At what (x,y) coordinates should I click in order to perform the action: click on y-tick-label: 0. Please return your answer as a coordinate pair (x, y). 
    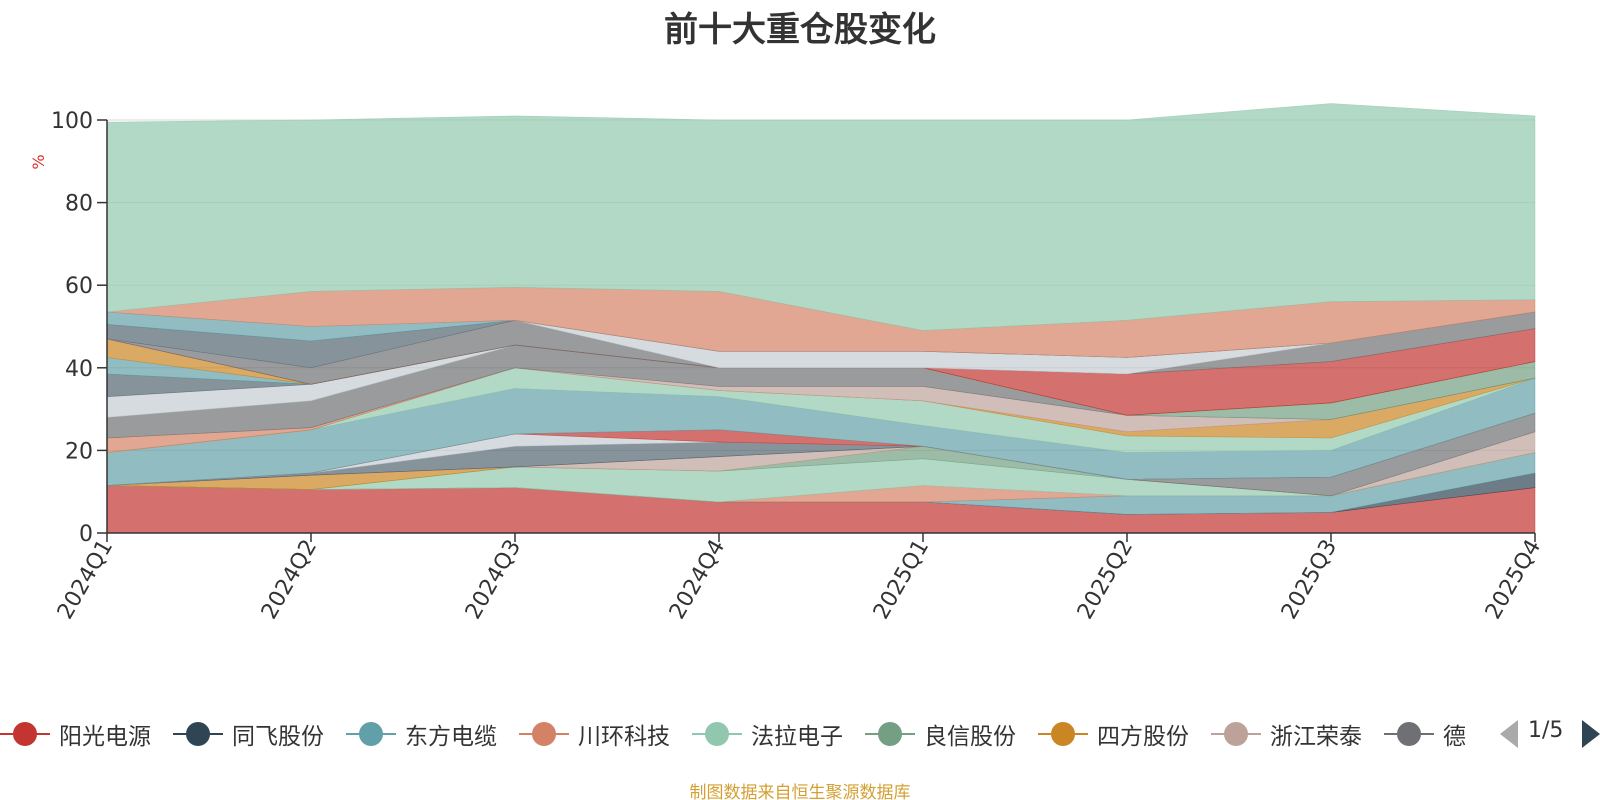
    Looking at the image, I should click on (86, 534).